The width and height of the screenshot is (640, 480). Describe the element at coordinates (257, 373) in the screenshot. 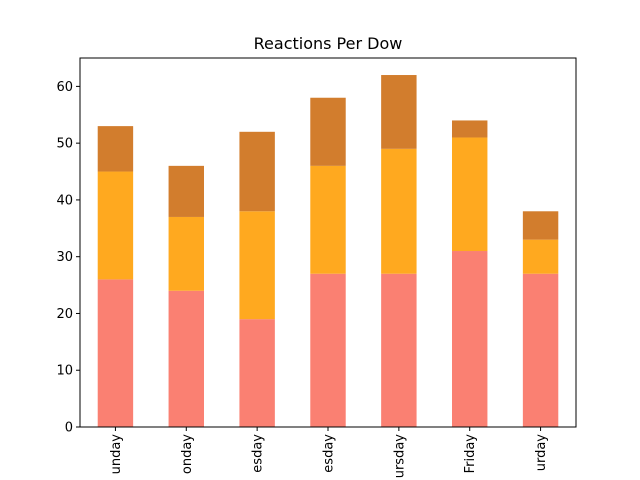

I see `bar-segment-s0-c2` at that location.